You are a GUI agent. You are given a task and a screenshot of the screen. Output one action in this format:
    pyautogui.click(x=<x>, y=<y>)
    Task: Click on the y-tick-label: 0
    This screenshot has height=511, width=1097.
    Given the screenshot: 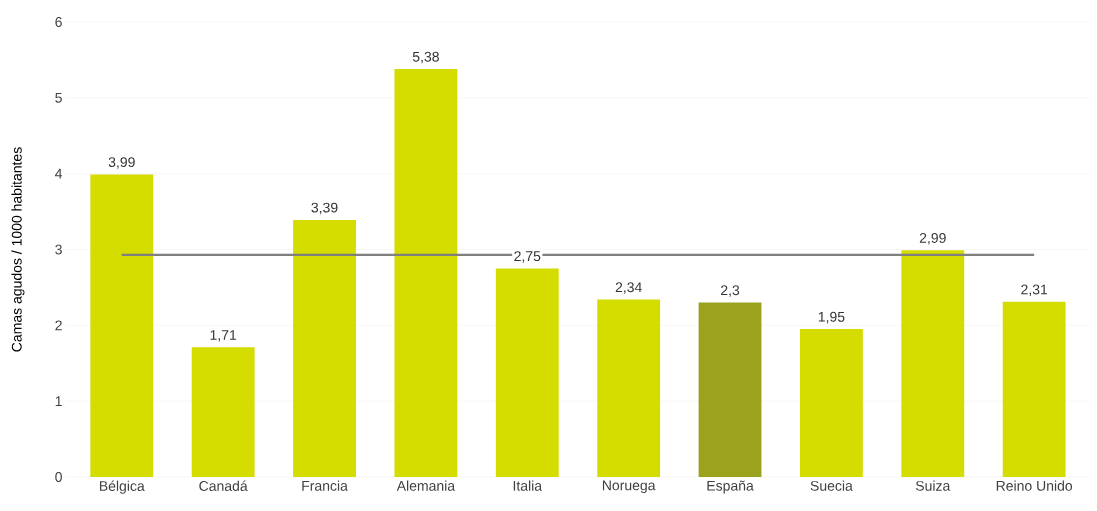 What is the action you would take?
    pyautogui.click(x=58, y=477)
    